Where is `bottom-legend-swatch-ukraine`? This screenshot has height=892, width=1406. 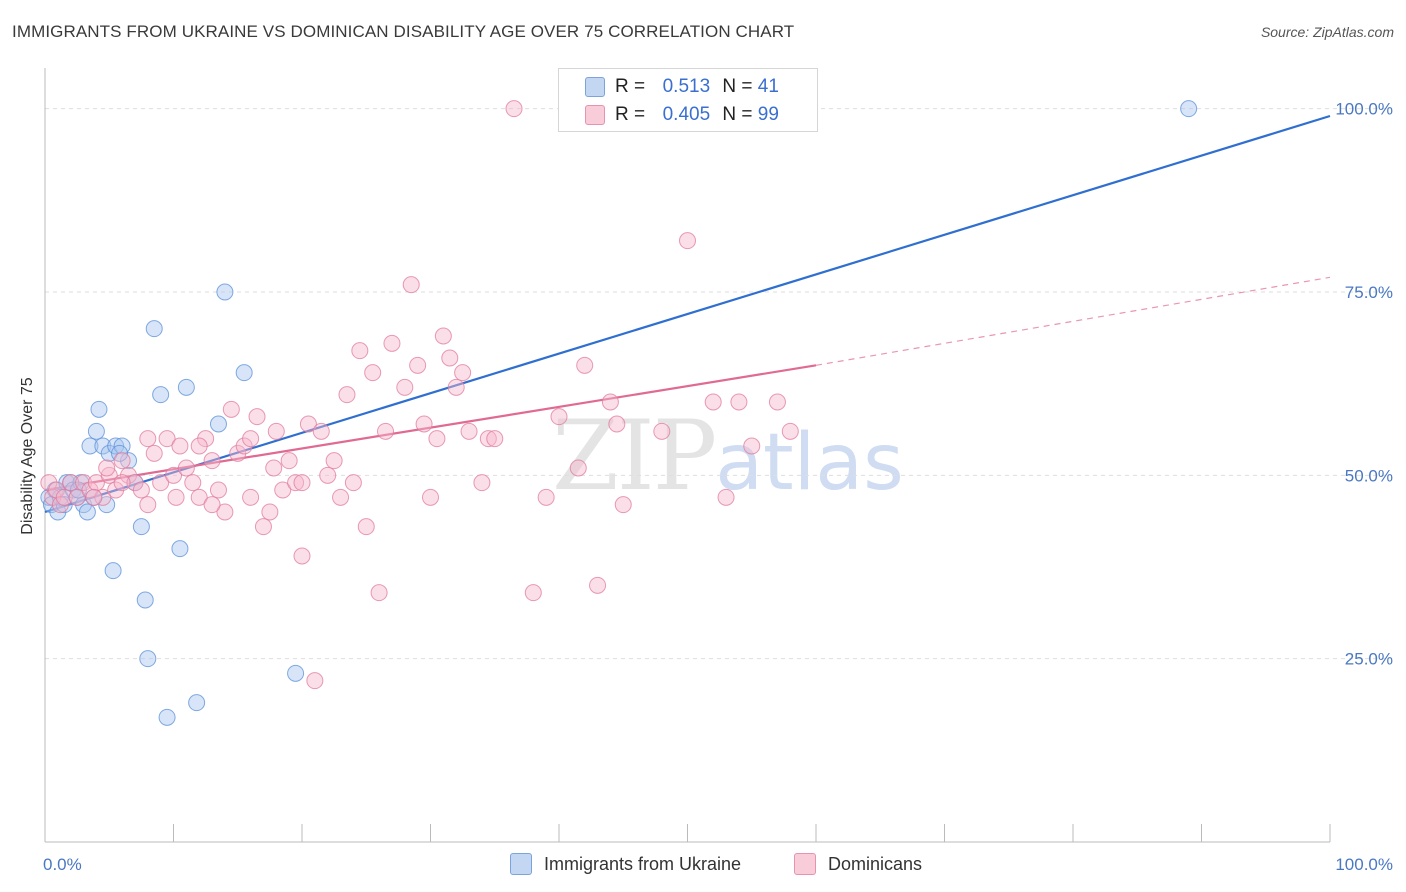 bottom-legend-swatch-ukraine is located at coordinates (521, 864).